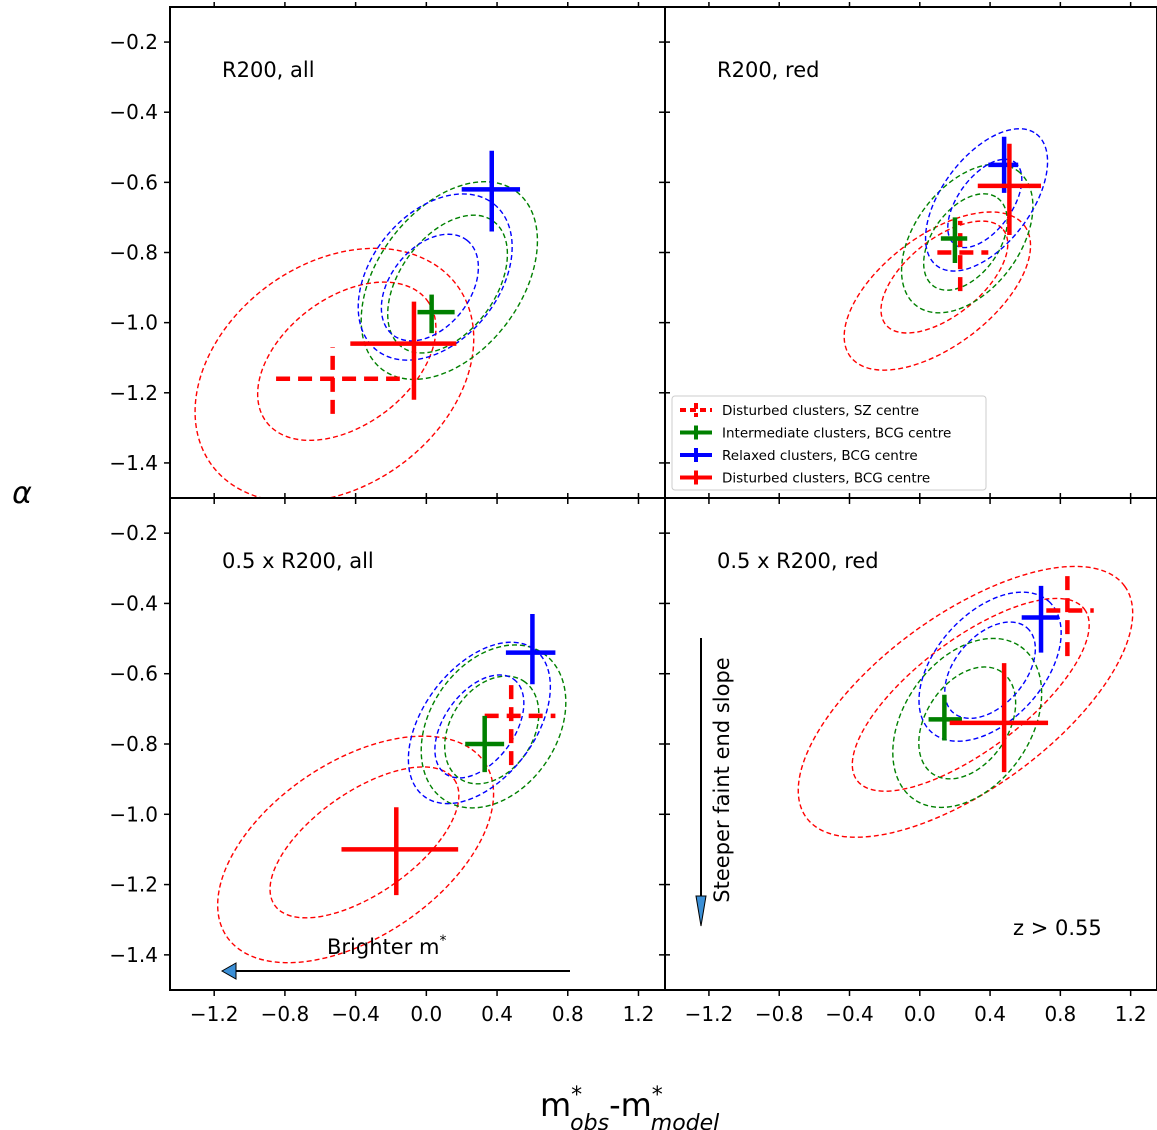 Image resolution: width=1157 pixels, height=1130 pixels. What do you see at coordinates (826, 479) in the screenshot?
I see `legend-label: Disturbed clusters, BCG centre` at bounding box center [826, 479].